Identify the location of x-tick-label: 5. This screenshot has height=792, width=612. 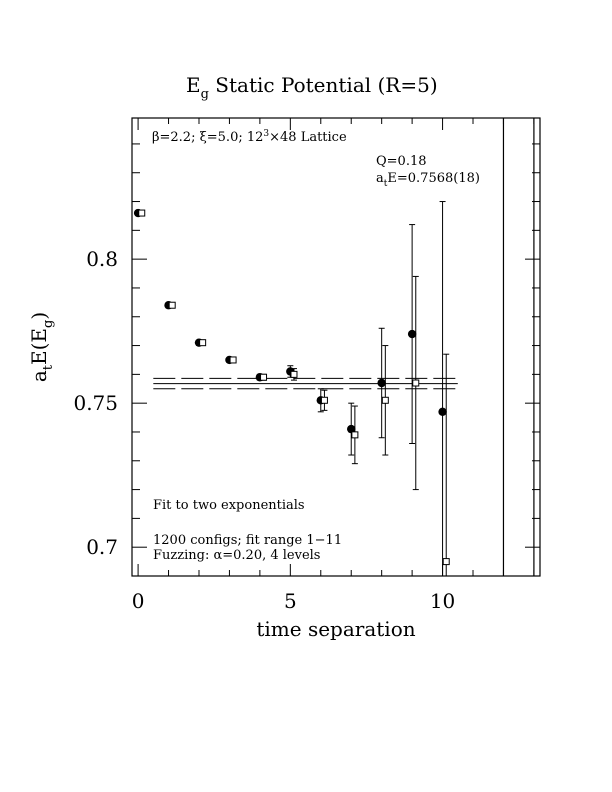
(290, 601).